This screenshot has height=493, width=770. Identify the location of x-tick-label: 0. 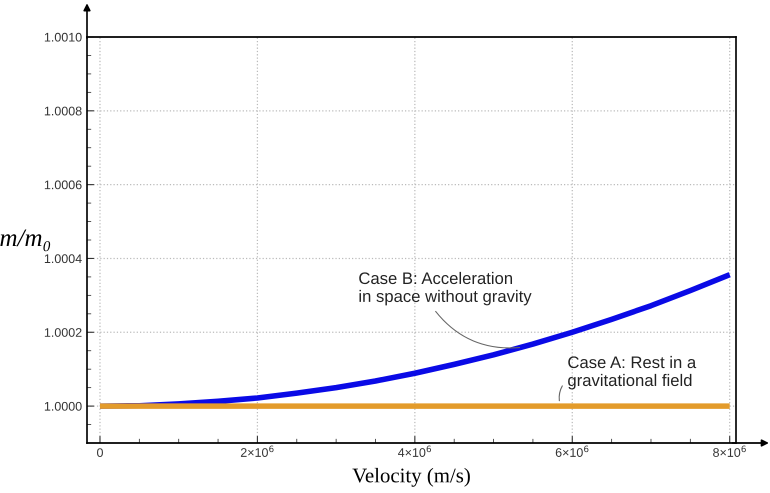
(100, 453).